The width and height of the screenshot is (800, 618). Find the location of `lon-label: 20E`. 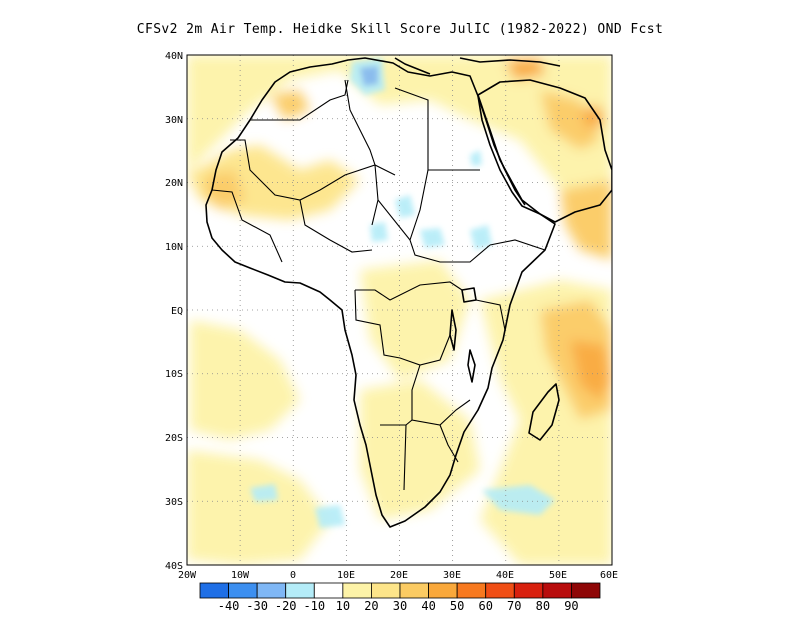

lon-label: 20E is located at coordinates (399, 575).